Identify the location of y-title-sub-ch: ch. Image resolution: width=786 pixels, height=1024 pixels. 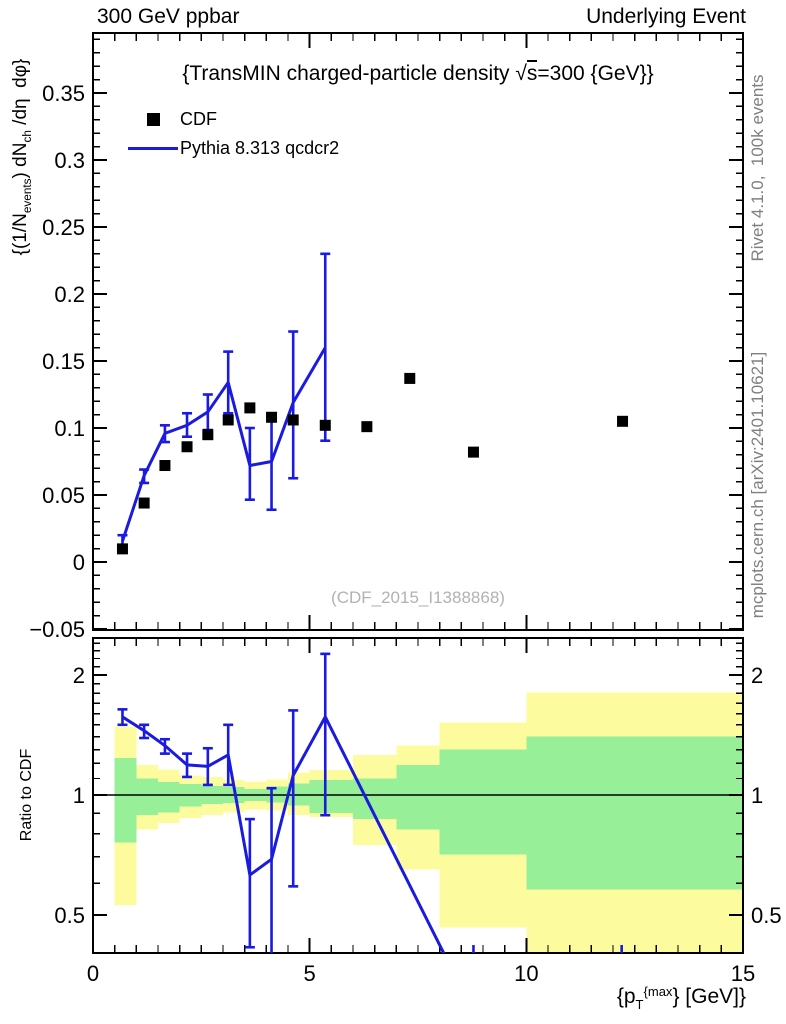
(28, 136).